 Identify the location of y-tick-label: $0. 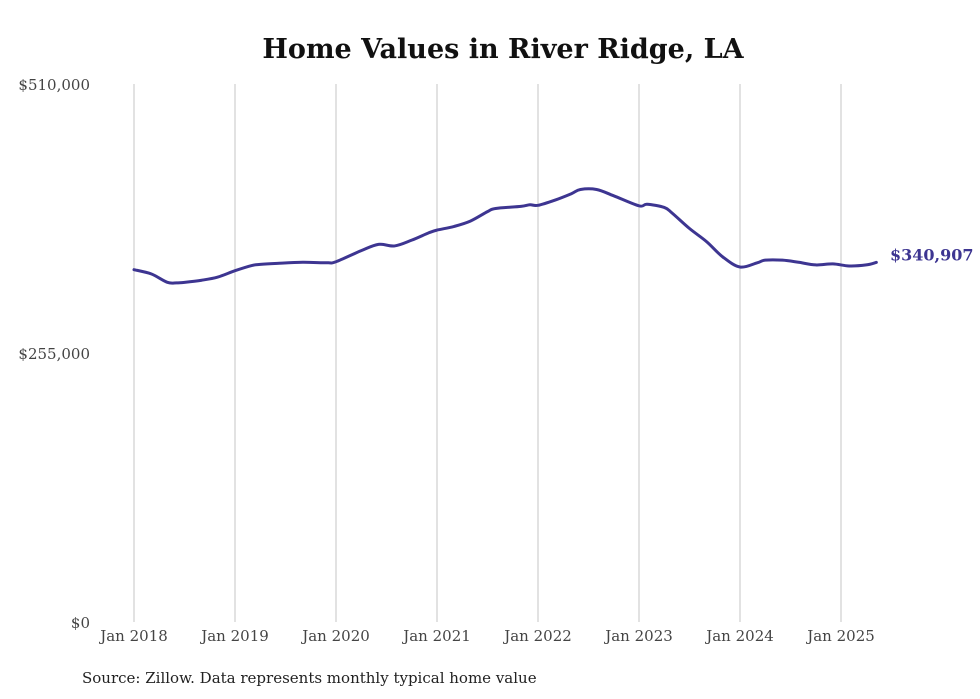
(80, 623).